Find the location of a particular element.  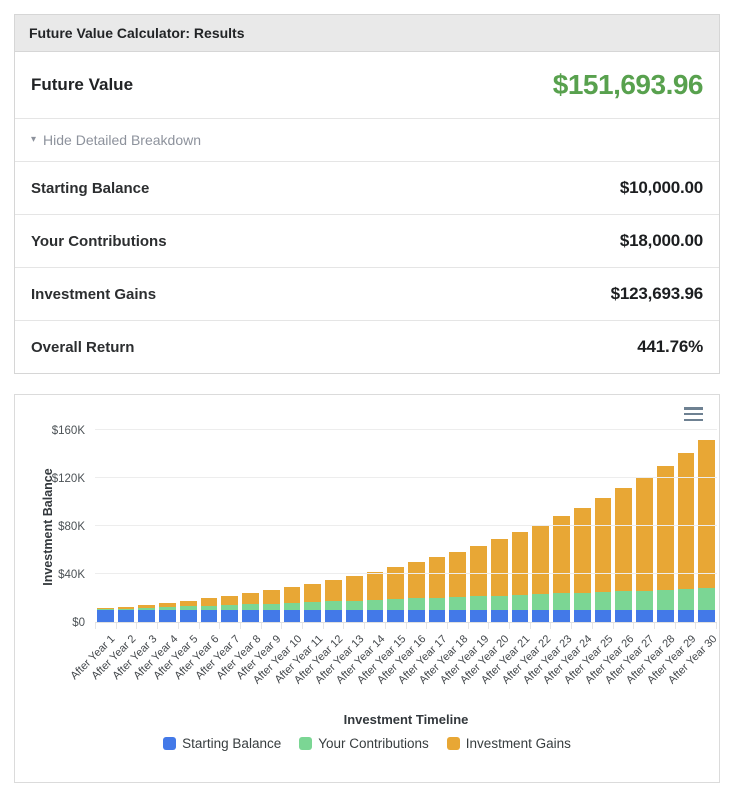

legend-marker-blue is located at coordinates (170, 743).